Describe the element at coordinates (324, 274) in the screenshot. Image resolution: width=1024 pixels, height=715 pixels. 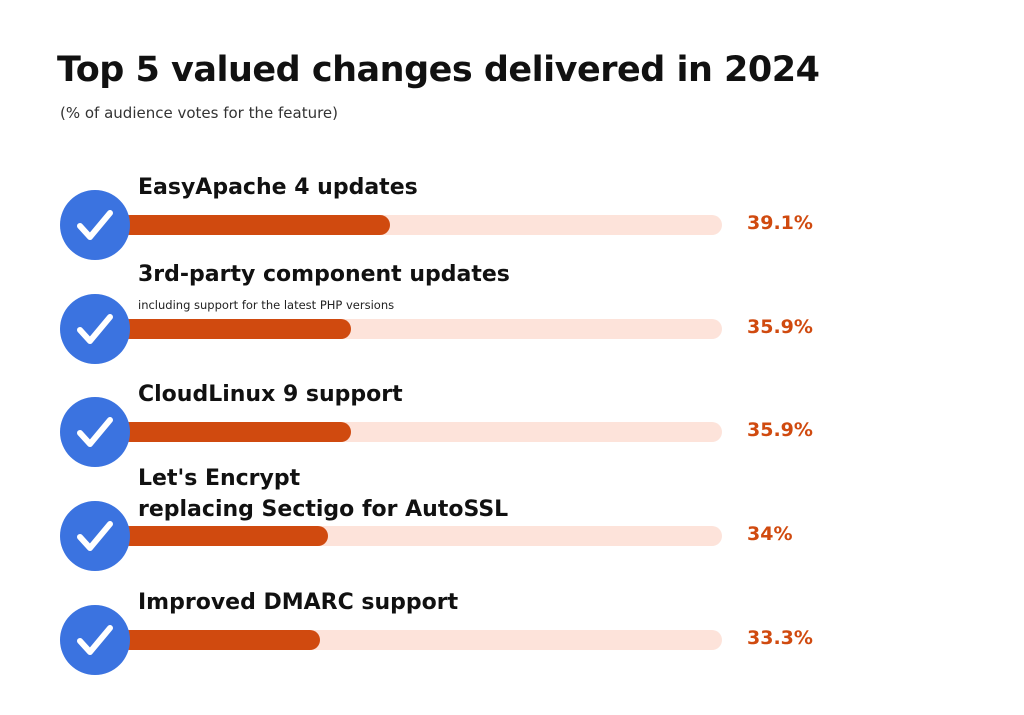
I see `bar-label: 3rd-party component updates` at that location.